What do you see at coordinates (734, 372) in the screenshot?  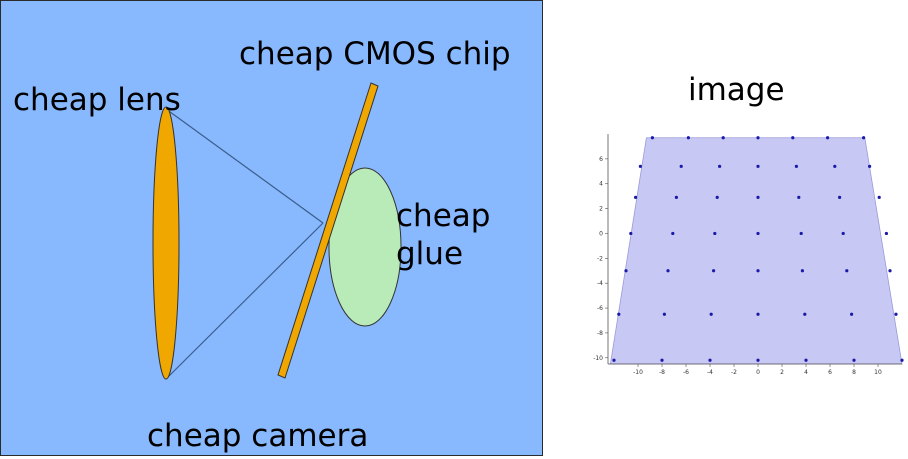 I see `x-tick-label: -2` at bounding box center [734, 372].